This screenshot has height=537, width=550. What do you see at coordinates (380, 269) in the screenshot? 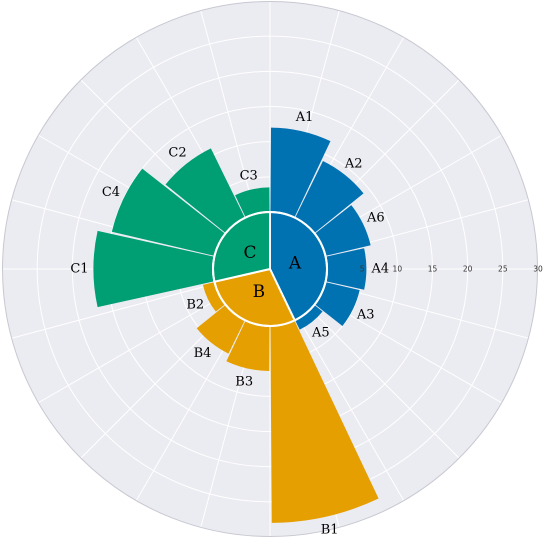
I see `segment-label-A4: A4` at bounding box center [380, 269].